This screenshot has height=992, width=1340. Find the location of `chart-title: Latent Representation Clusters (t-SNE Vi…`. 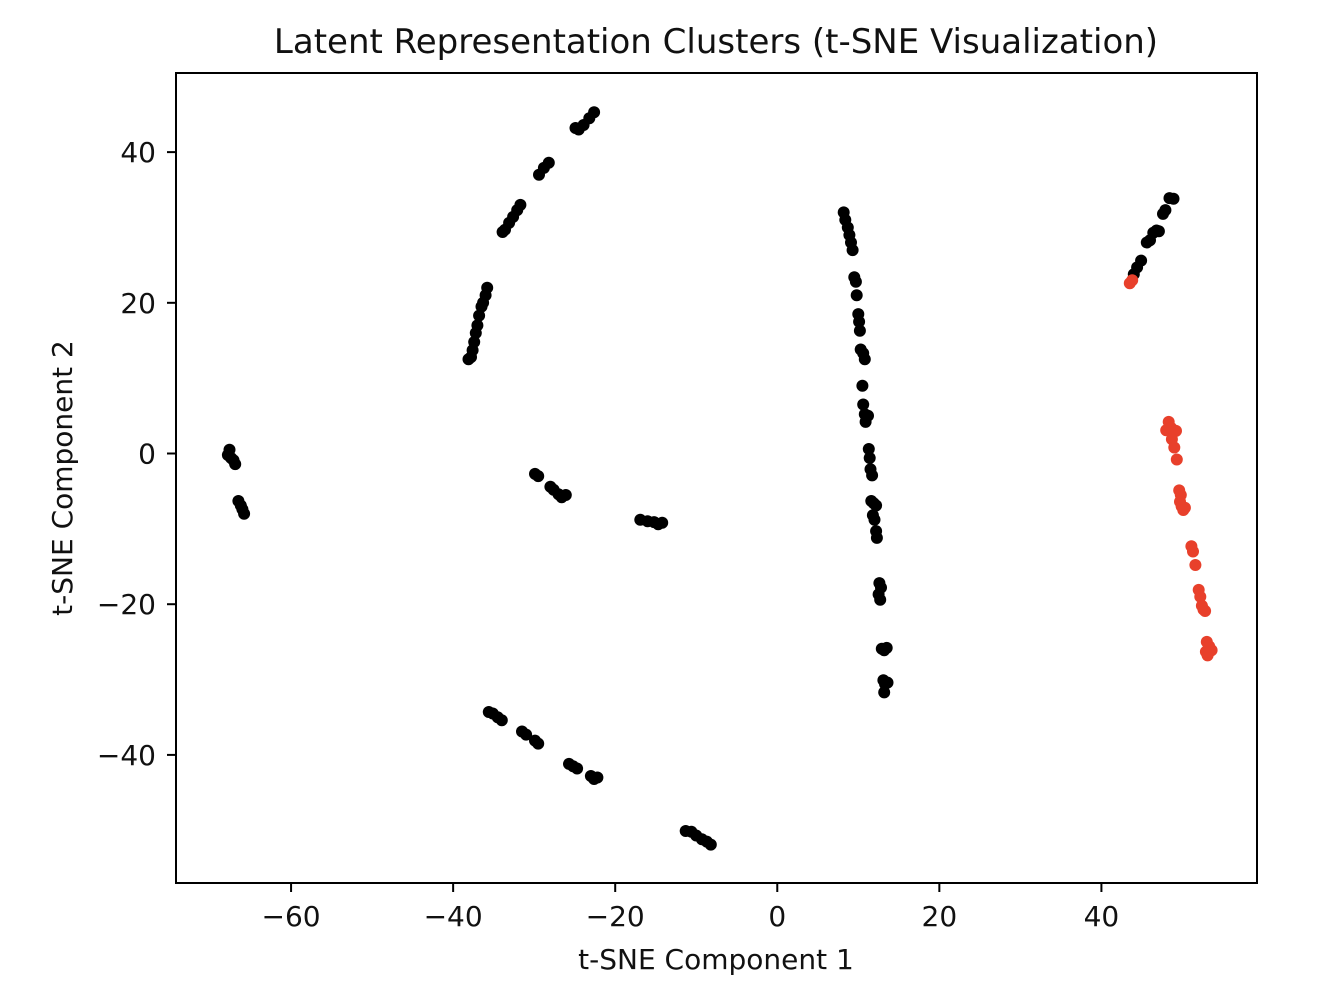

chart-title: Latent Representation Clusters (t-SNE Vi… is located at coordinates (716, 42).